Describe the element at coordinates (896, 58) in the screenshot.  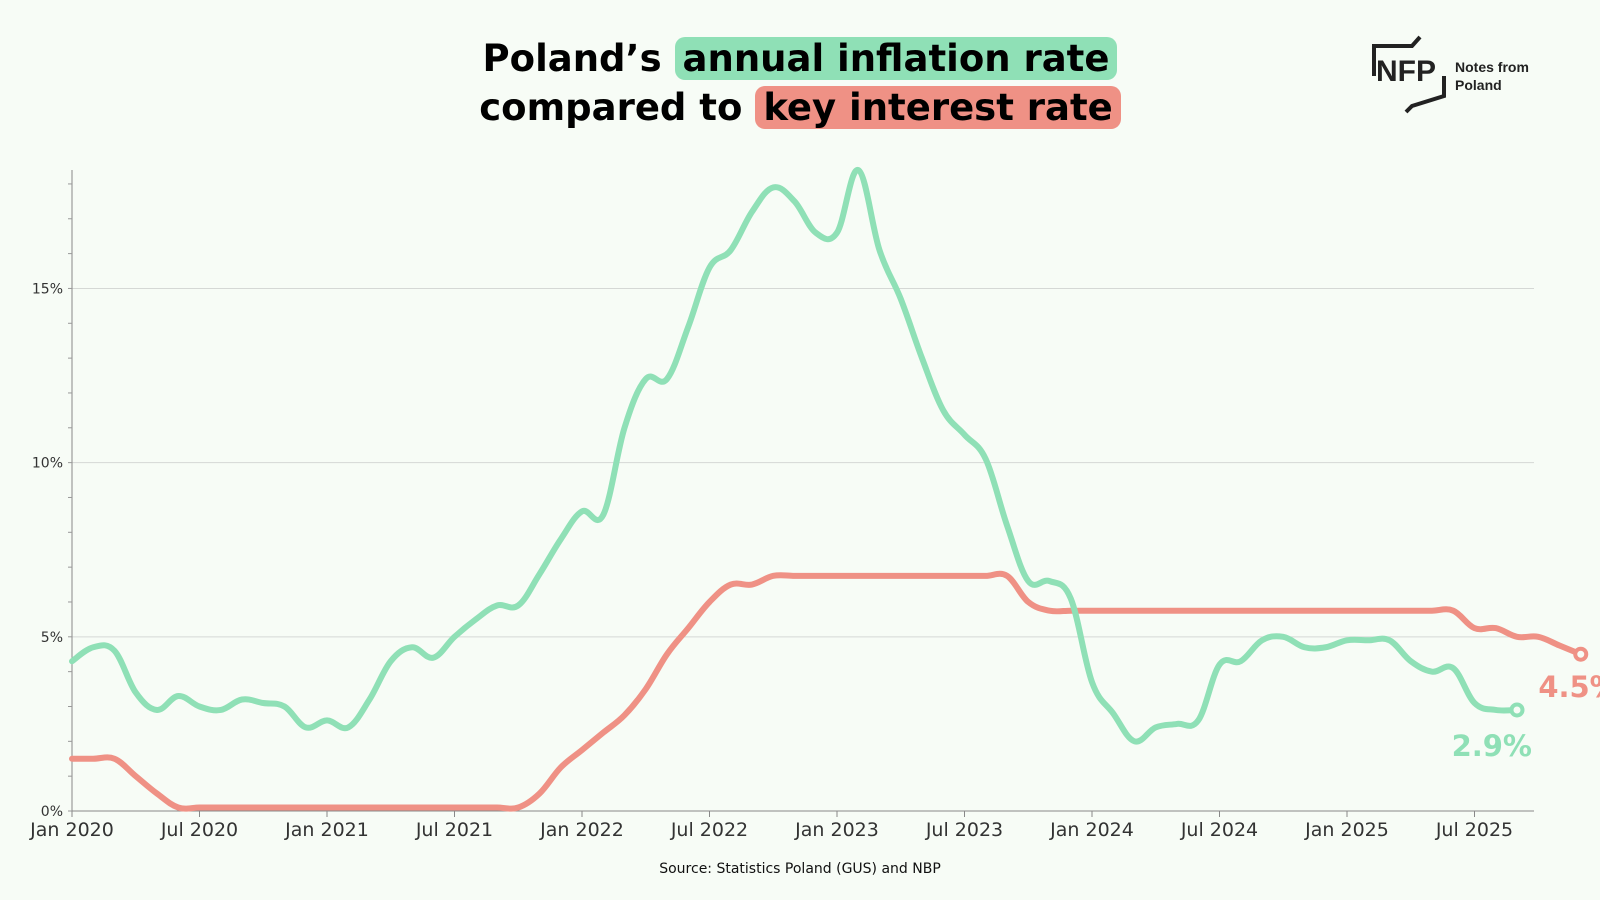
I see `title-highlight-inflation: annual inflation rate` at that location.